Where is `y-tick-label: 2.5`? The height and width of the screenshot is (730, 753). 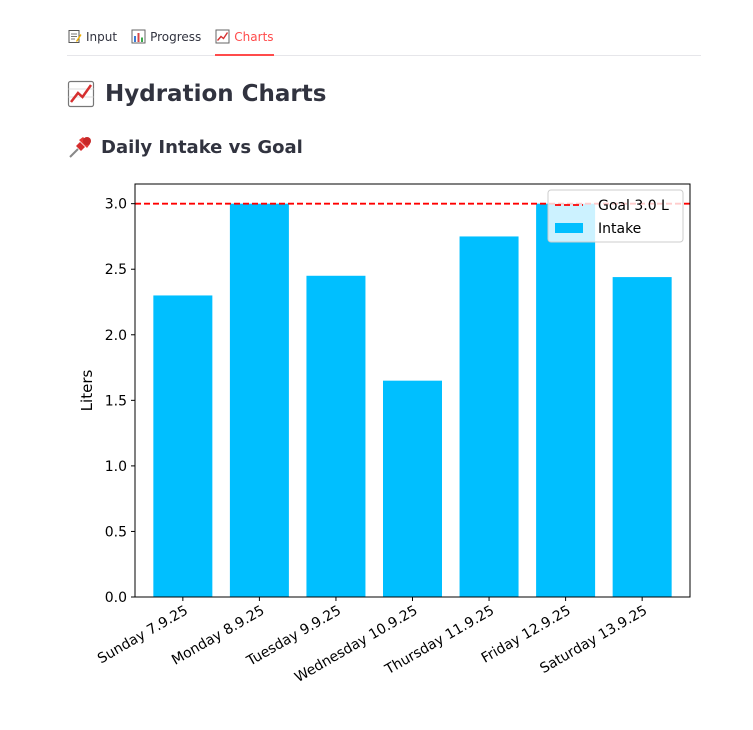
y-tick-label: 2.5 is located at coordinates (116, 270).